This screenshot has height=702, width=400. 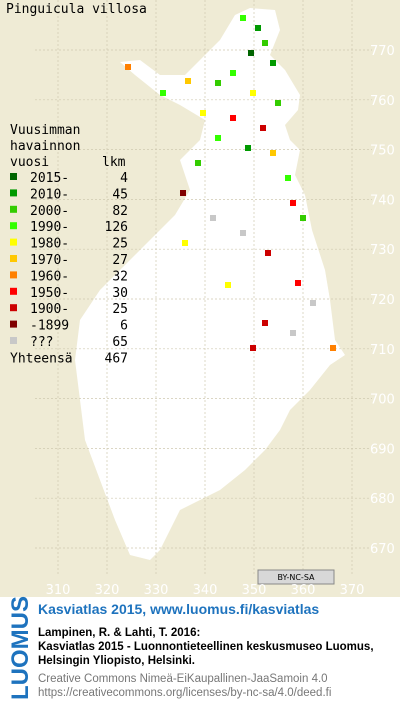 I want to click on legend-count: 45, so click(x=120, y=194).